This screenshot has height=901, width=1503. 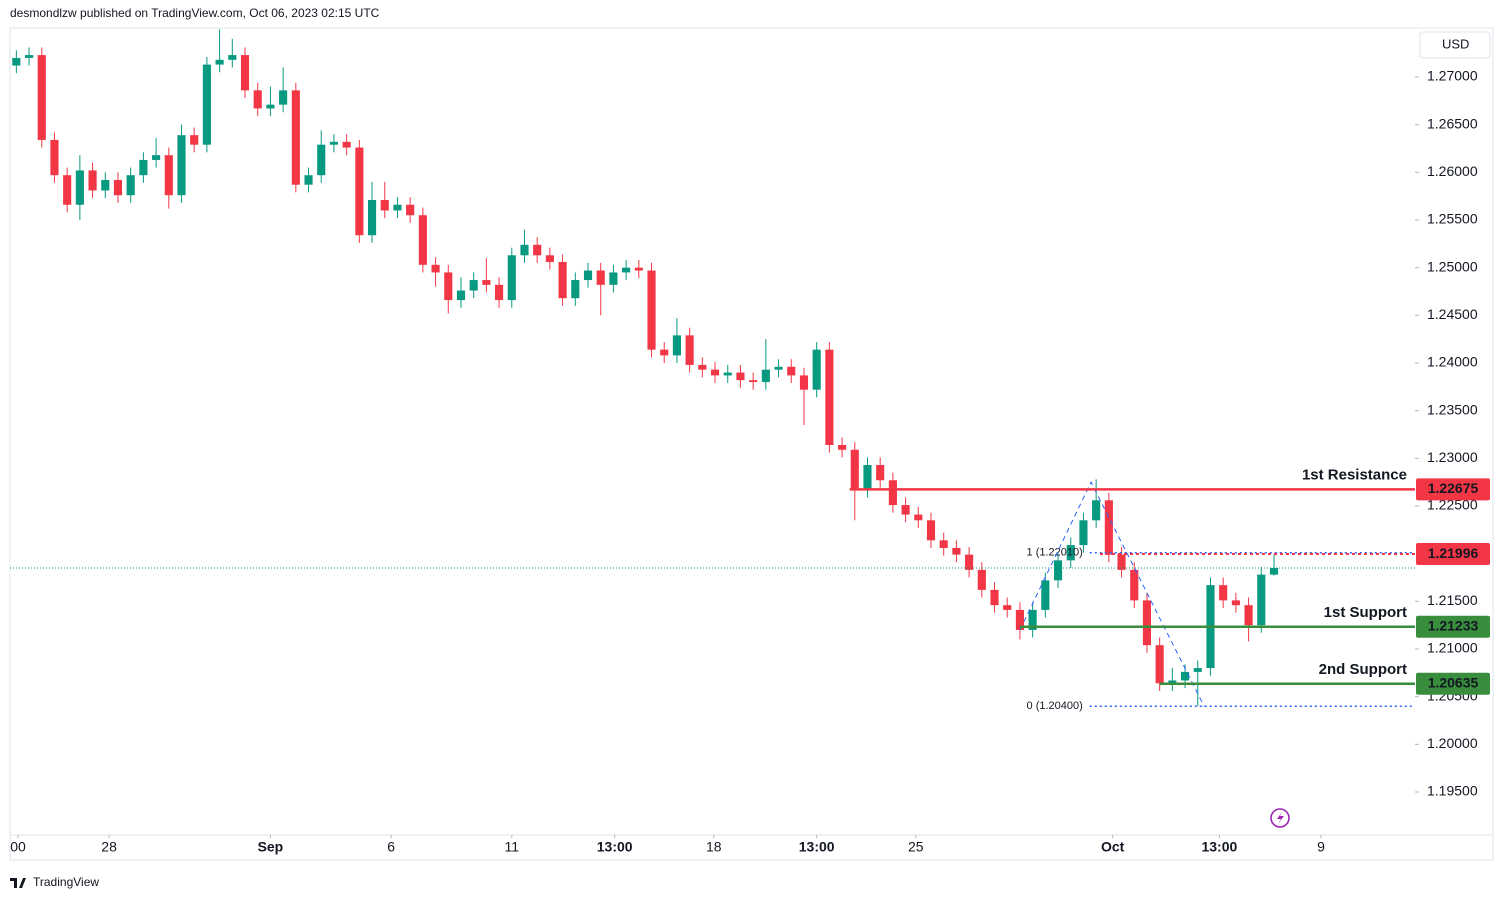 What do you see at coordinates (1453, 553) in the screenshot?
I see `price-label: 1.21996` at bounding box center [1453, 553].